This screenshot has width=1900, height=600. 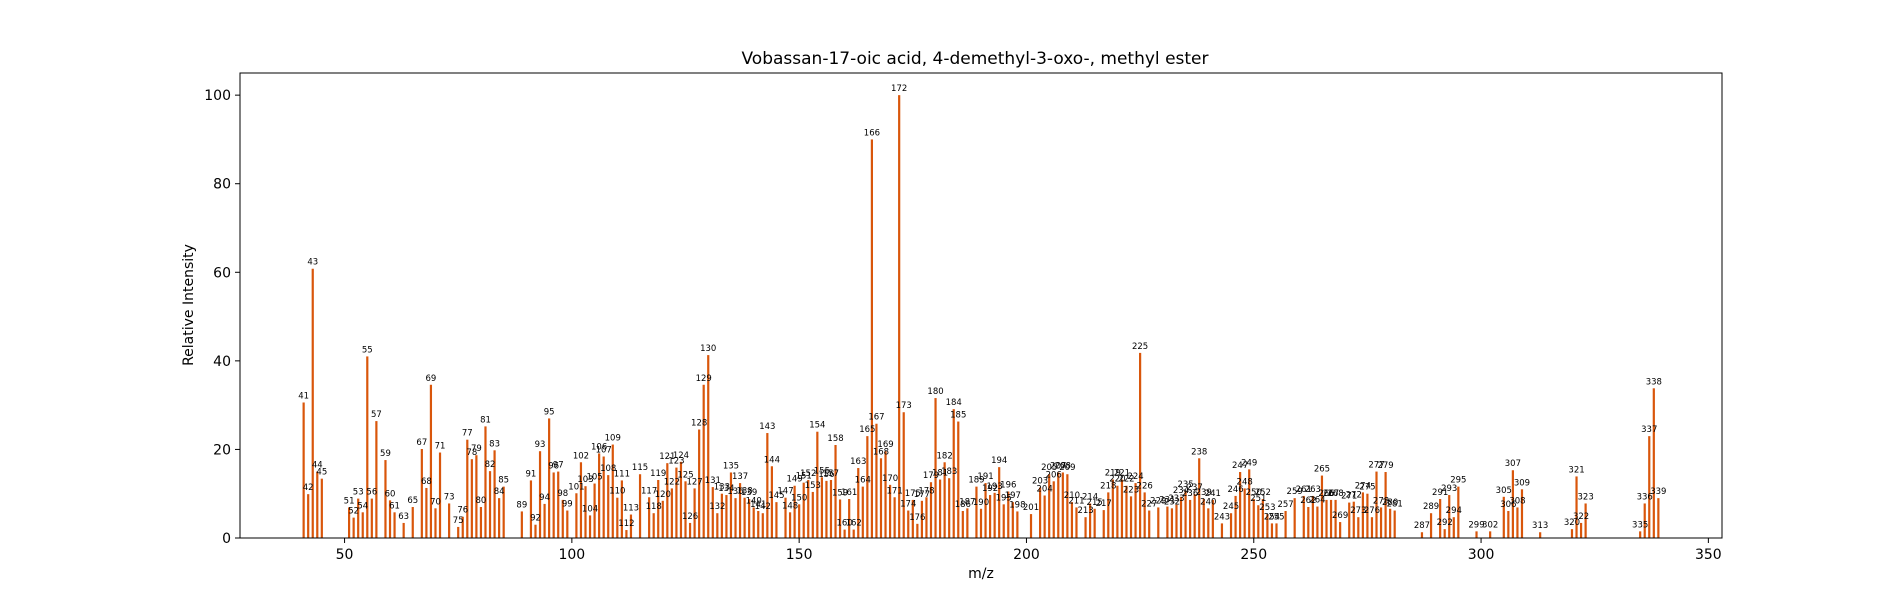 I want to click on x-tick-label-300: 300, so click(x=1481, y=555).